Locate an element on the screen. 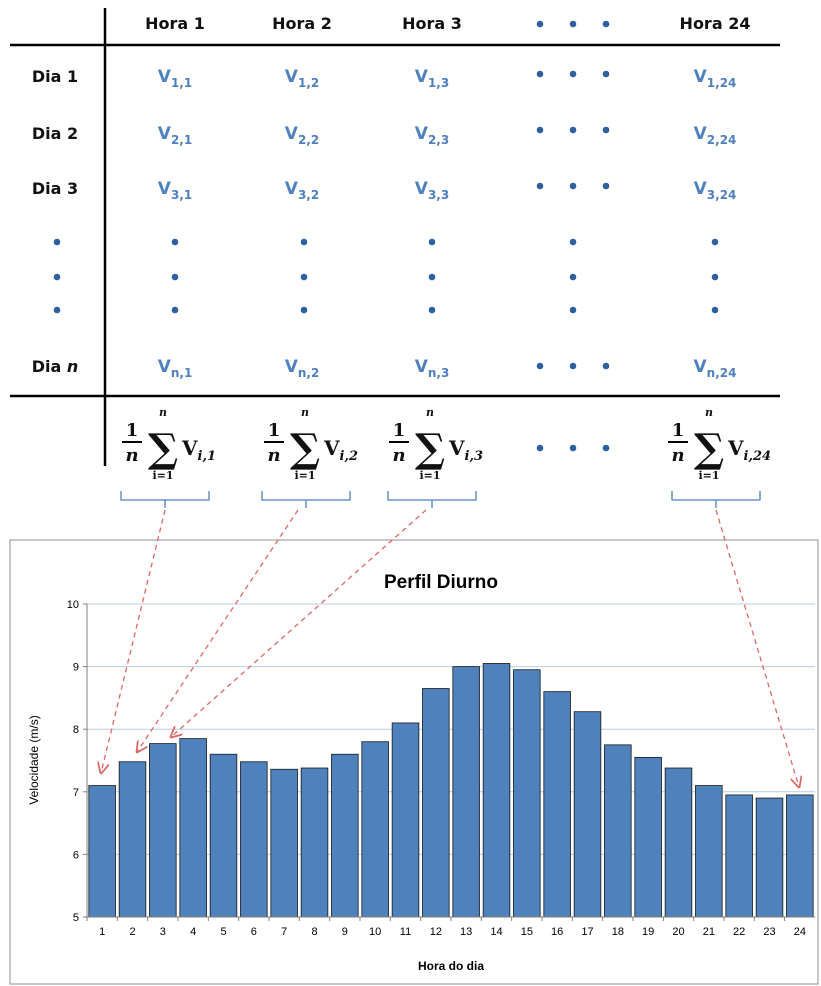  y-tick-label: 8 is located at coordinates (76, 730).